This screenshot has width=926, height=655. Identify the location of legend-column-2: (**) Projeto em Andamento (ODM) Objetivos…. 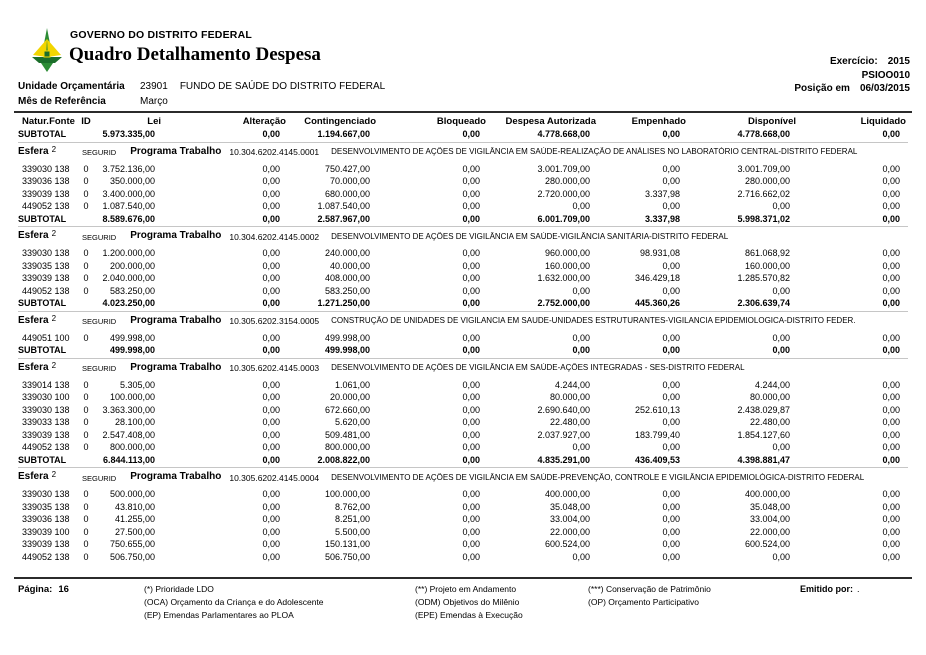
(469, 602).